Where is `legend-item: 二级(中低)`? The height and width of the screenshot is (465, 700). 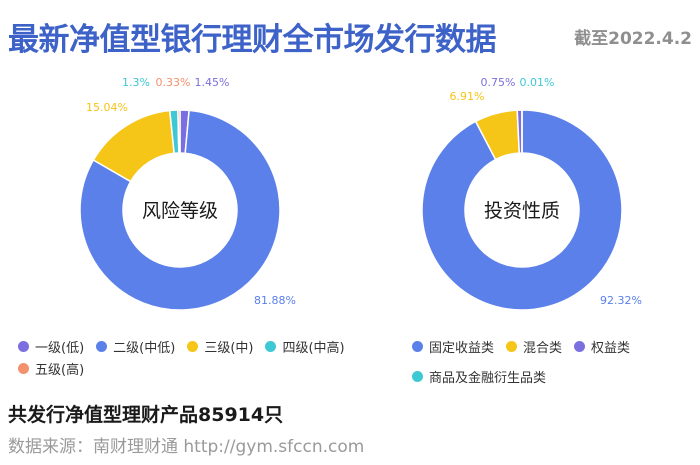 legend-item: 二级(中低) is located at coordinates (135, 346).